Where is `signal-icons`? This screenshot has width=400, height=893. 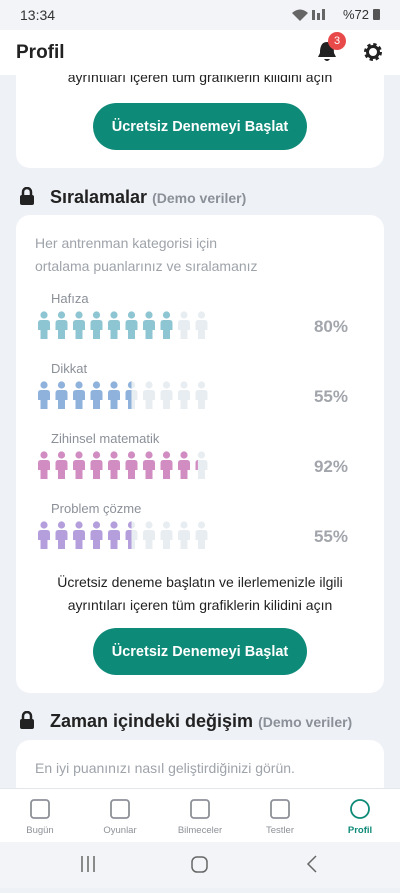
signal-icons is located at coordinates (308, 15).